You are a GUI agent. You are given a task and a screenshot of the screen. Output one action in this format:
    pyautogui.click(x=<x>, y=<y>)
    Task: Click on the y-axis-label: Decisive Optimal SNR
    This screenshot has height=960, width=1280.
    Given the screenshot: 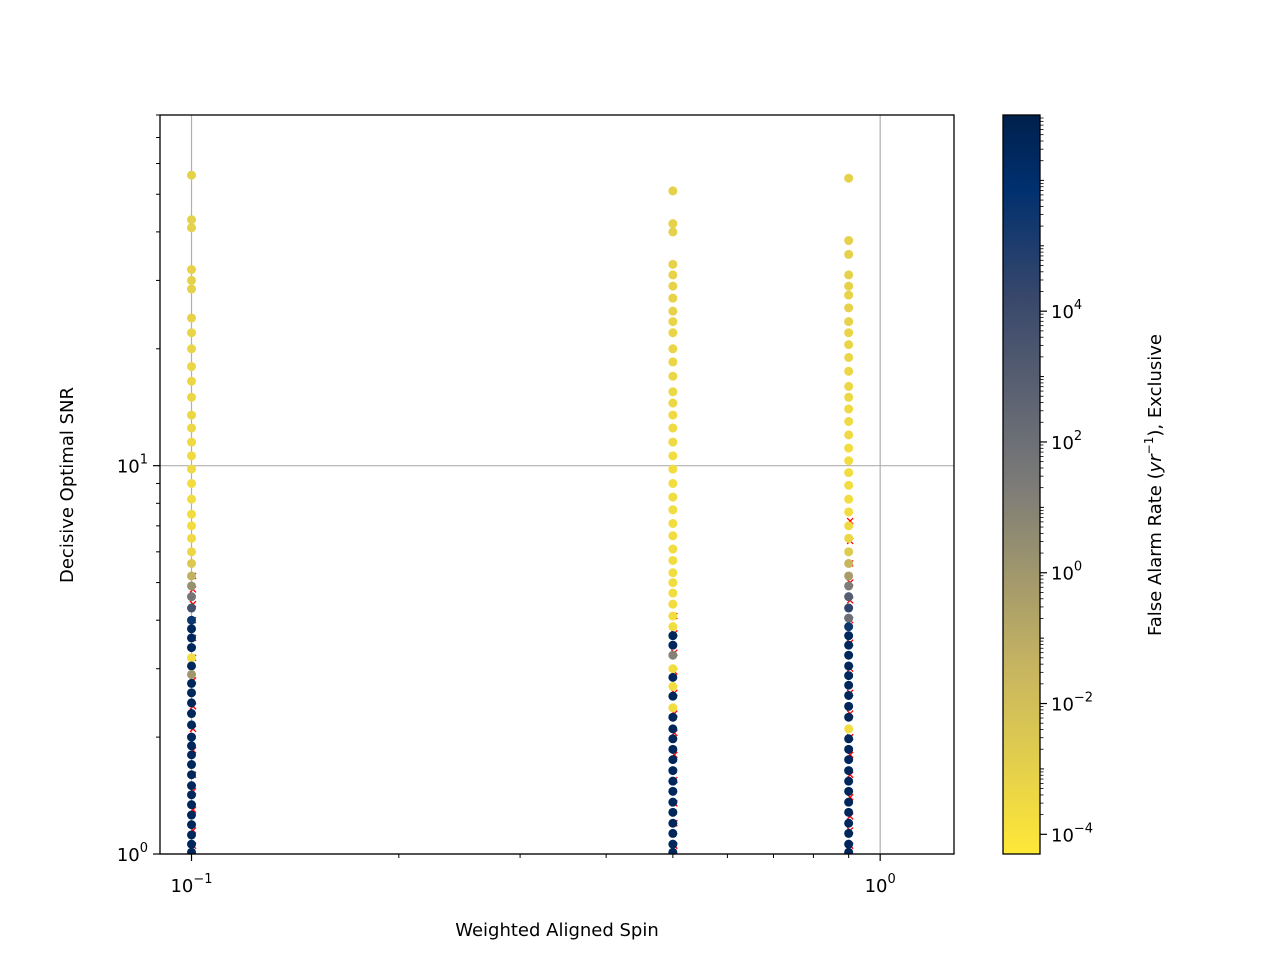 What is the action you would take?
    pyautogui.click(x=67, y=485)
    